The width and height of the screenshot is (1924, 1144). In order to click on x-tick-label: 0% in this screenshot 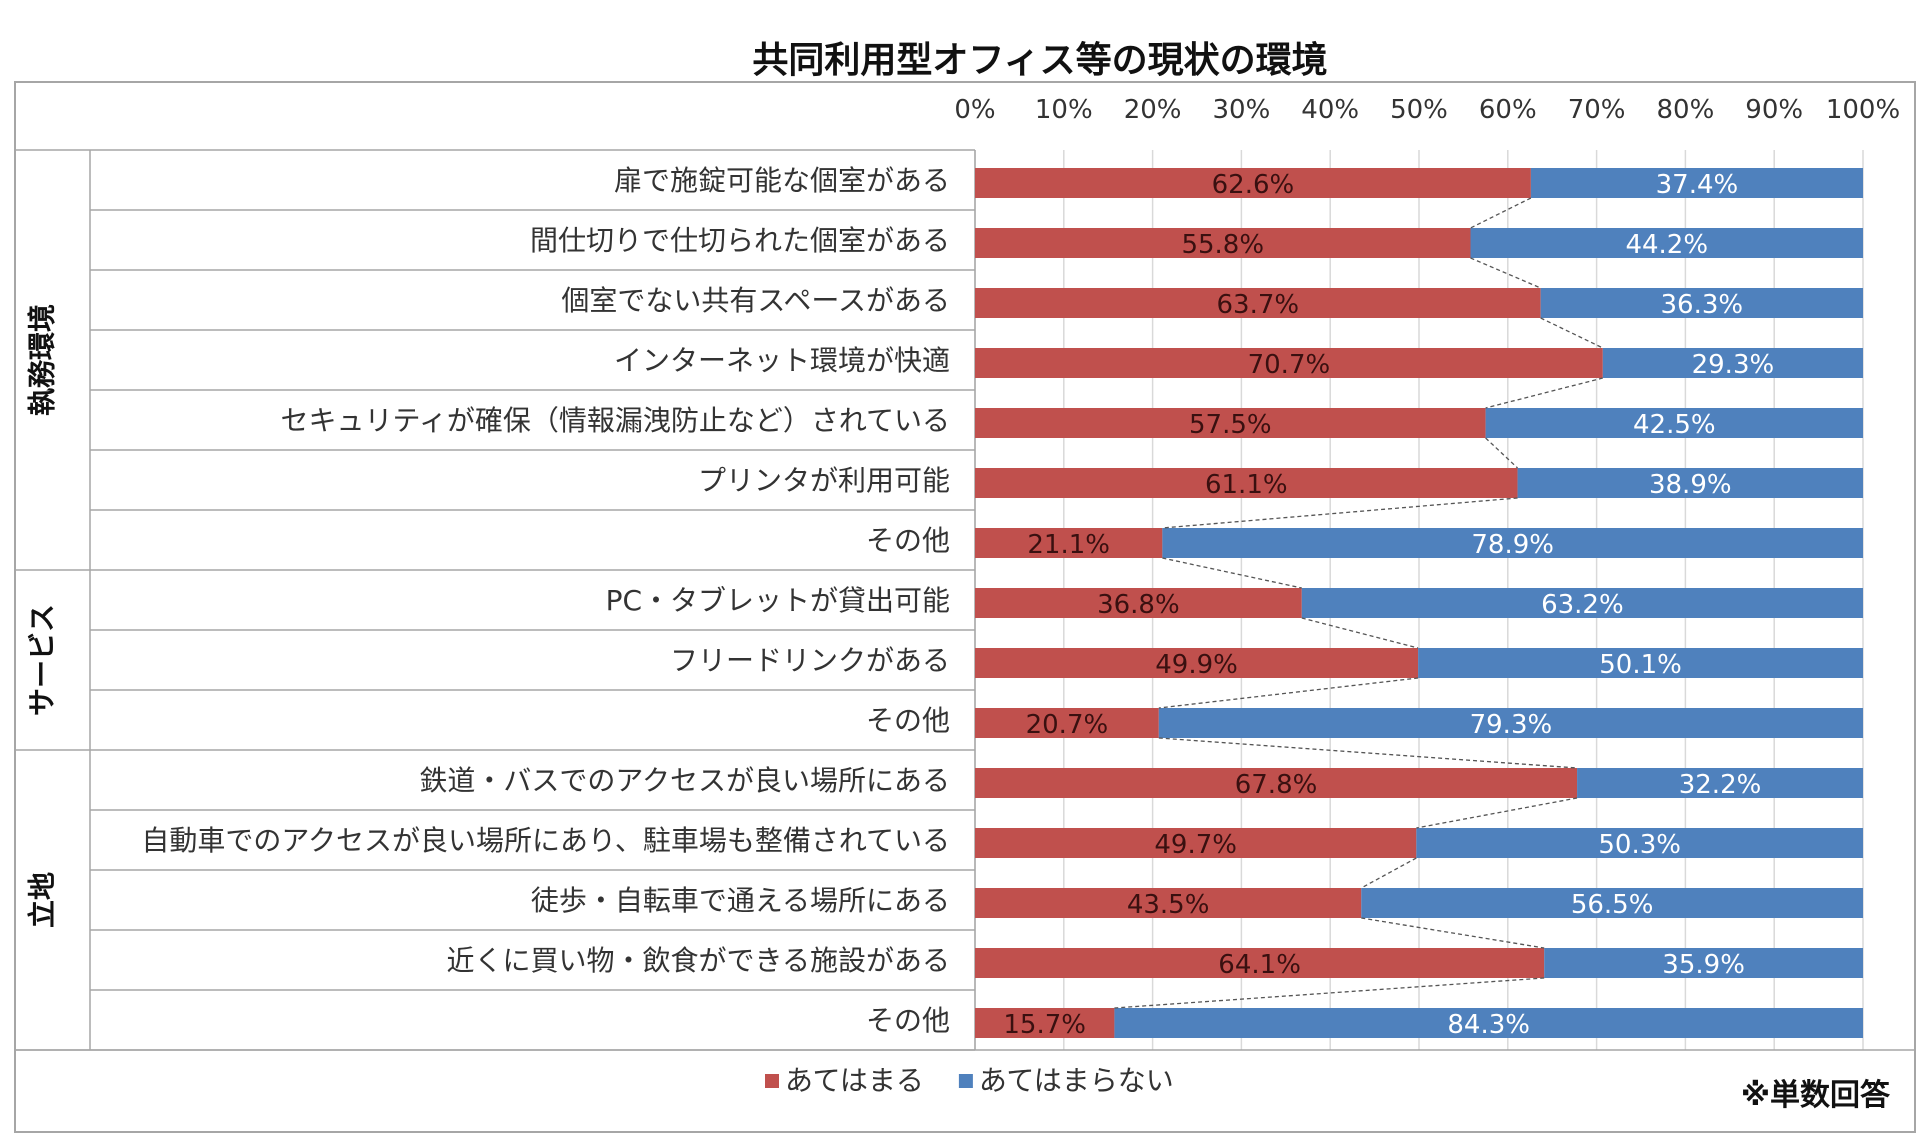, I will do `click(974, 110)`.